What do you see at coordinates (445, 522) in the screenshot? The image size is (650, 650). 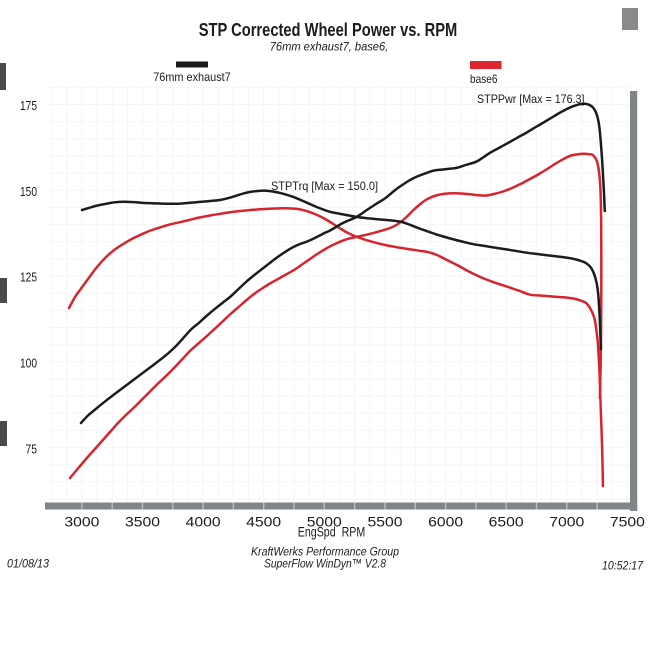 I see `svg-text: 6000` at bounding box center [445, 522].